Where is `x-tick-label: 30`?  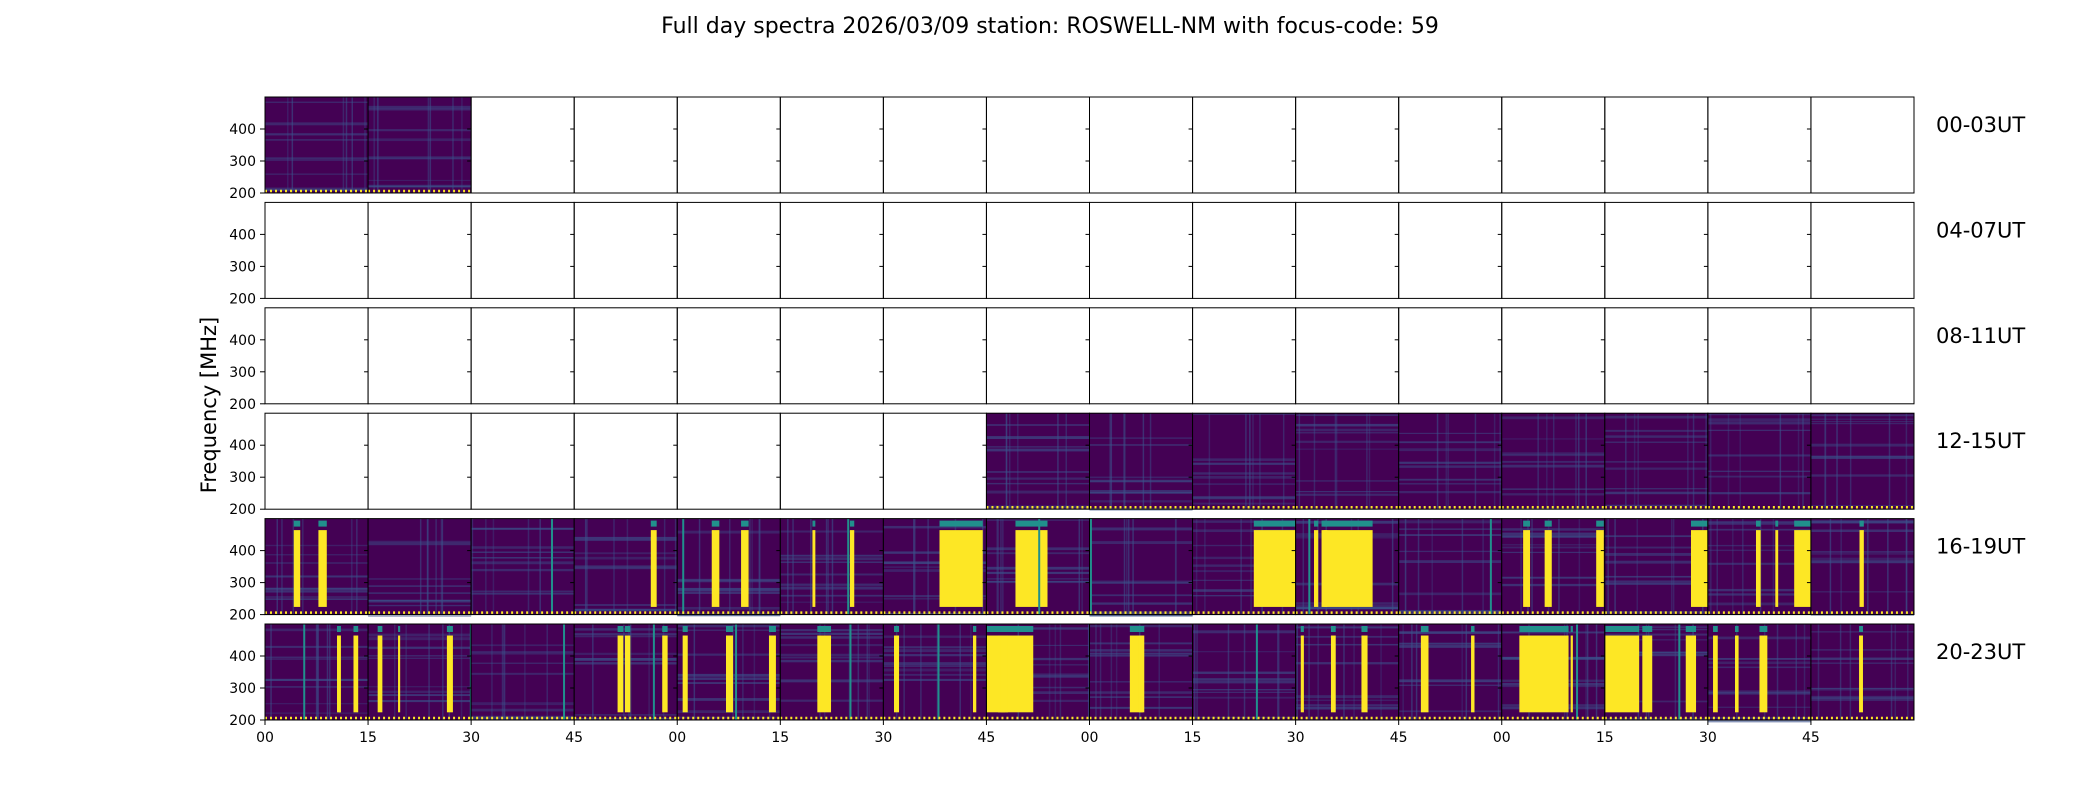 x-tick-label: 30 is located at coordinates (883, 738).